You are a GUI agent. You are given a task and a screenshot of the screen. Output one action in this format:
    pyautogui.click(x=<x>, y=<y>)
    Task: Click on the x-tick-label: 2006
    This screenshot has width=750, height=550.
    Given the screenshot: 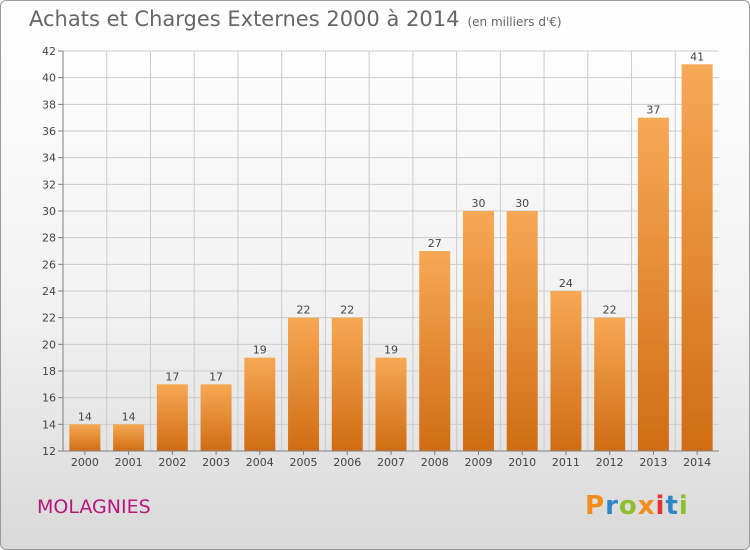 What is the action you would take?
    pyautogui.click(x=347, y=462)
    